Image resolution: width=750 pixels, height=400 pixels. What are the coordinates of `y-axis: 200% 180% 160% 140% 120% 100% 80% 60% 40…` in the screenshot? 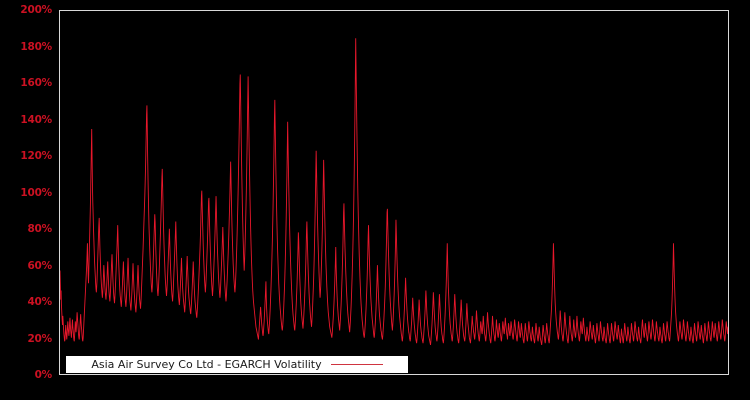 It's located at (29, 200).